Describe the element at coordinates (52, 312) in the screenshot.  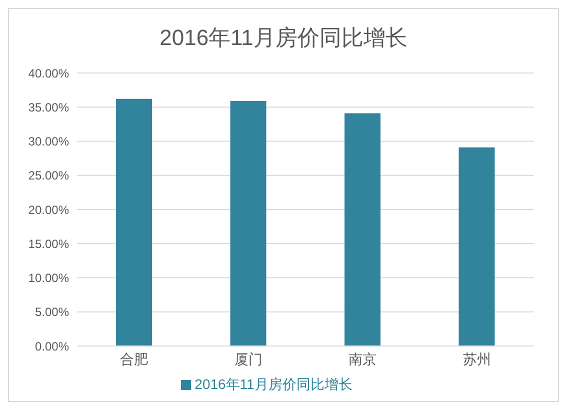
I see `y-tick-label: 5.00%` at that location.